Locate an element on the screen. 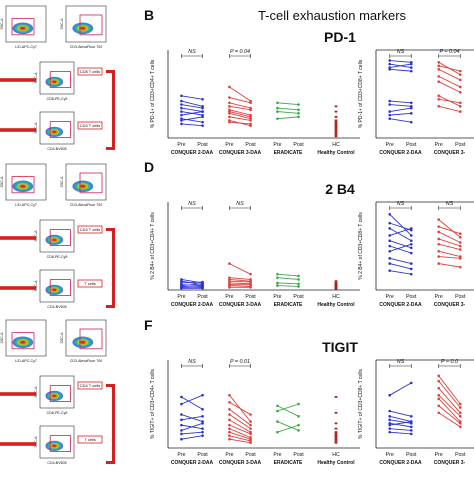 The height and width of the screenshot is (479, 474). flow-plot-cd4-0: CD4-BV605 SSC-A is located at coordinates (54, 131).